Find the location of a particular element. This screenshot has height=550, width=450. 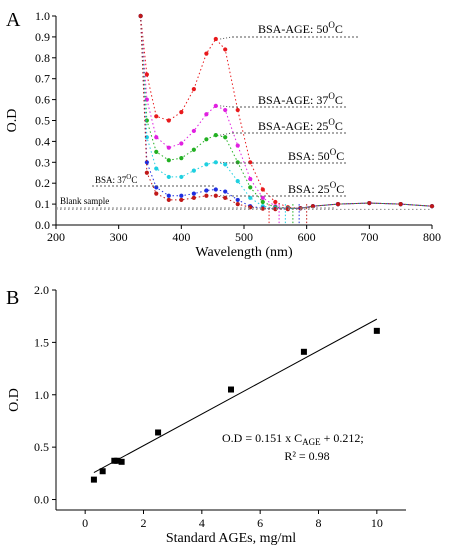

panel-a-x-axis-label: Wavelength (nm) is located at coordinates (244, 252).